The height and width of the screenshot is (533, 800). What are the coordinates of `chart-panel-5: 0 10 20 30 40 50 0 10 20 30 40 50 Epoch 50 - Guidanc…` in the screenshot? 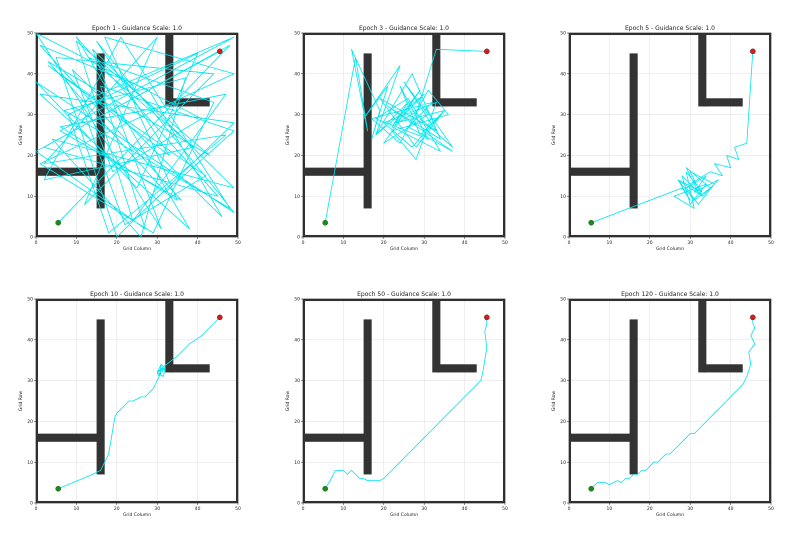 It's located at (396, 404).